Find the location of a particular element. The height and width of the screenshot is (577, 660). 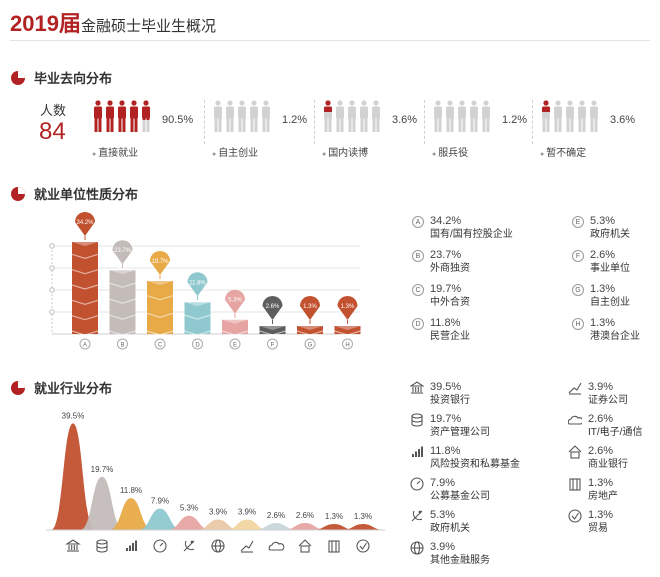

destination-percent: 1.2% is located at coordinates (515, 120).